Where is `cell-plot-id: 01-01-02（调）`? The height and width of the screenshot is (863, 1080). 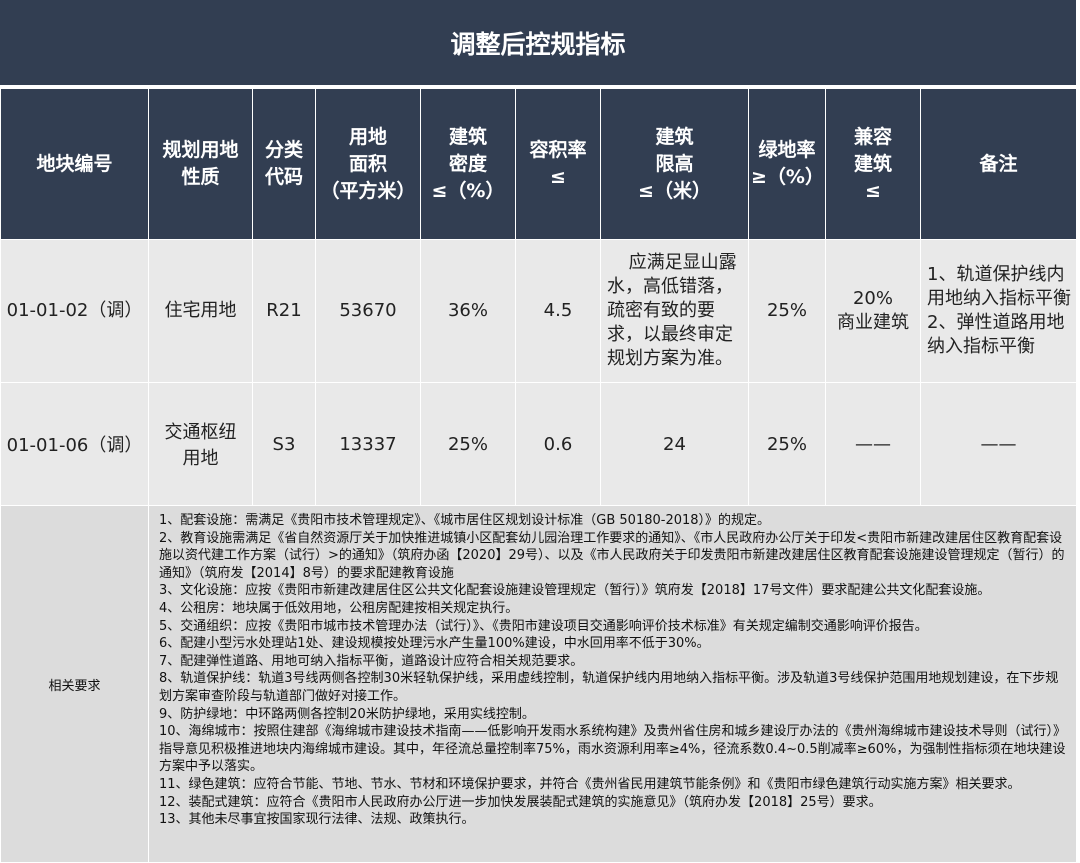
cell-plot-id: 01-01-02（调） is located at coordinates (74, 311).